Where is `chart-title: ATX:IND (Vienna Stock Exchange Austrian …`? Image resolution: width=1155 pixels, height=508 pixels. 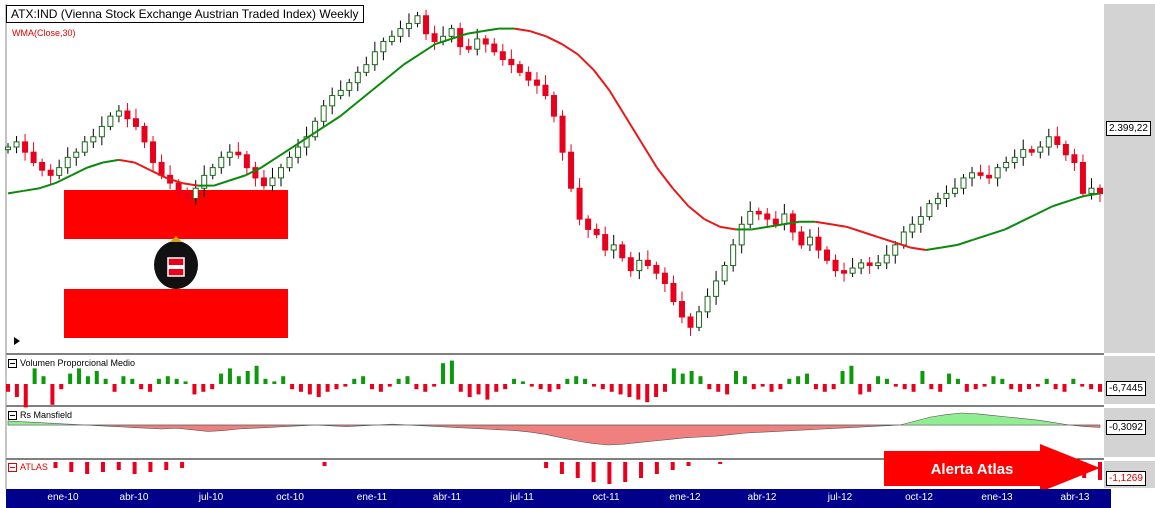 chart-title: ATX:IND (Vienna Stock Exchange Austrian … is located at coordinates (185, 14).